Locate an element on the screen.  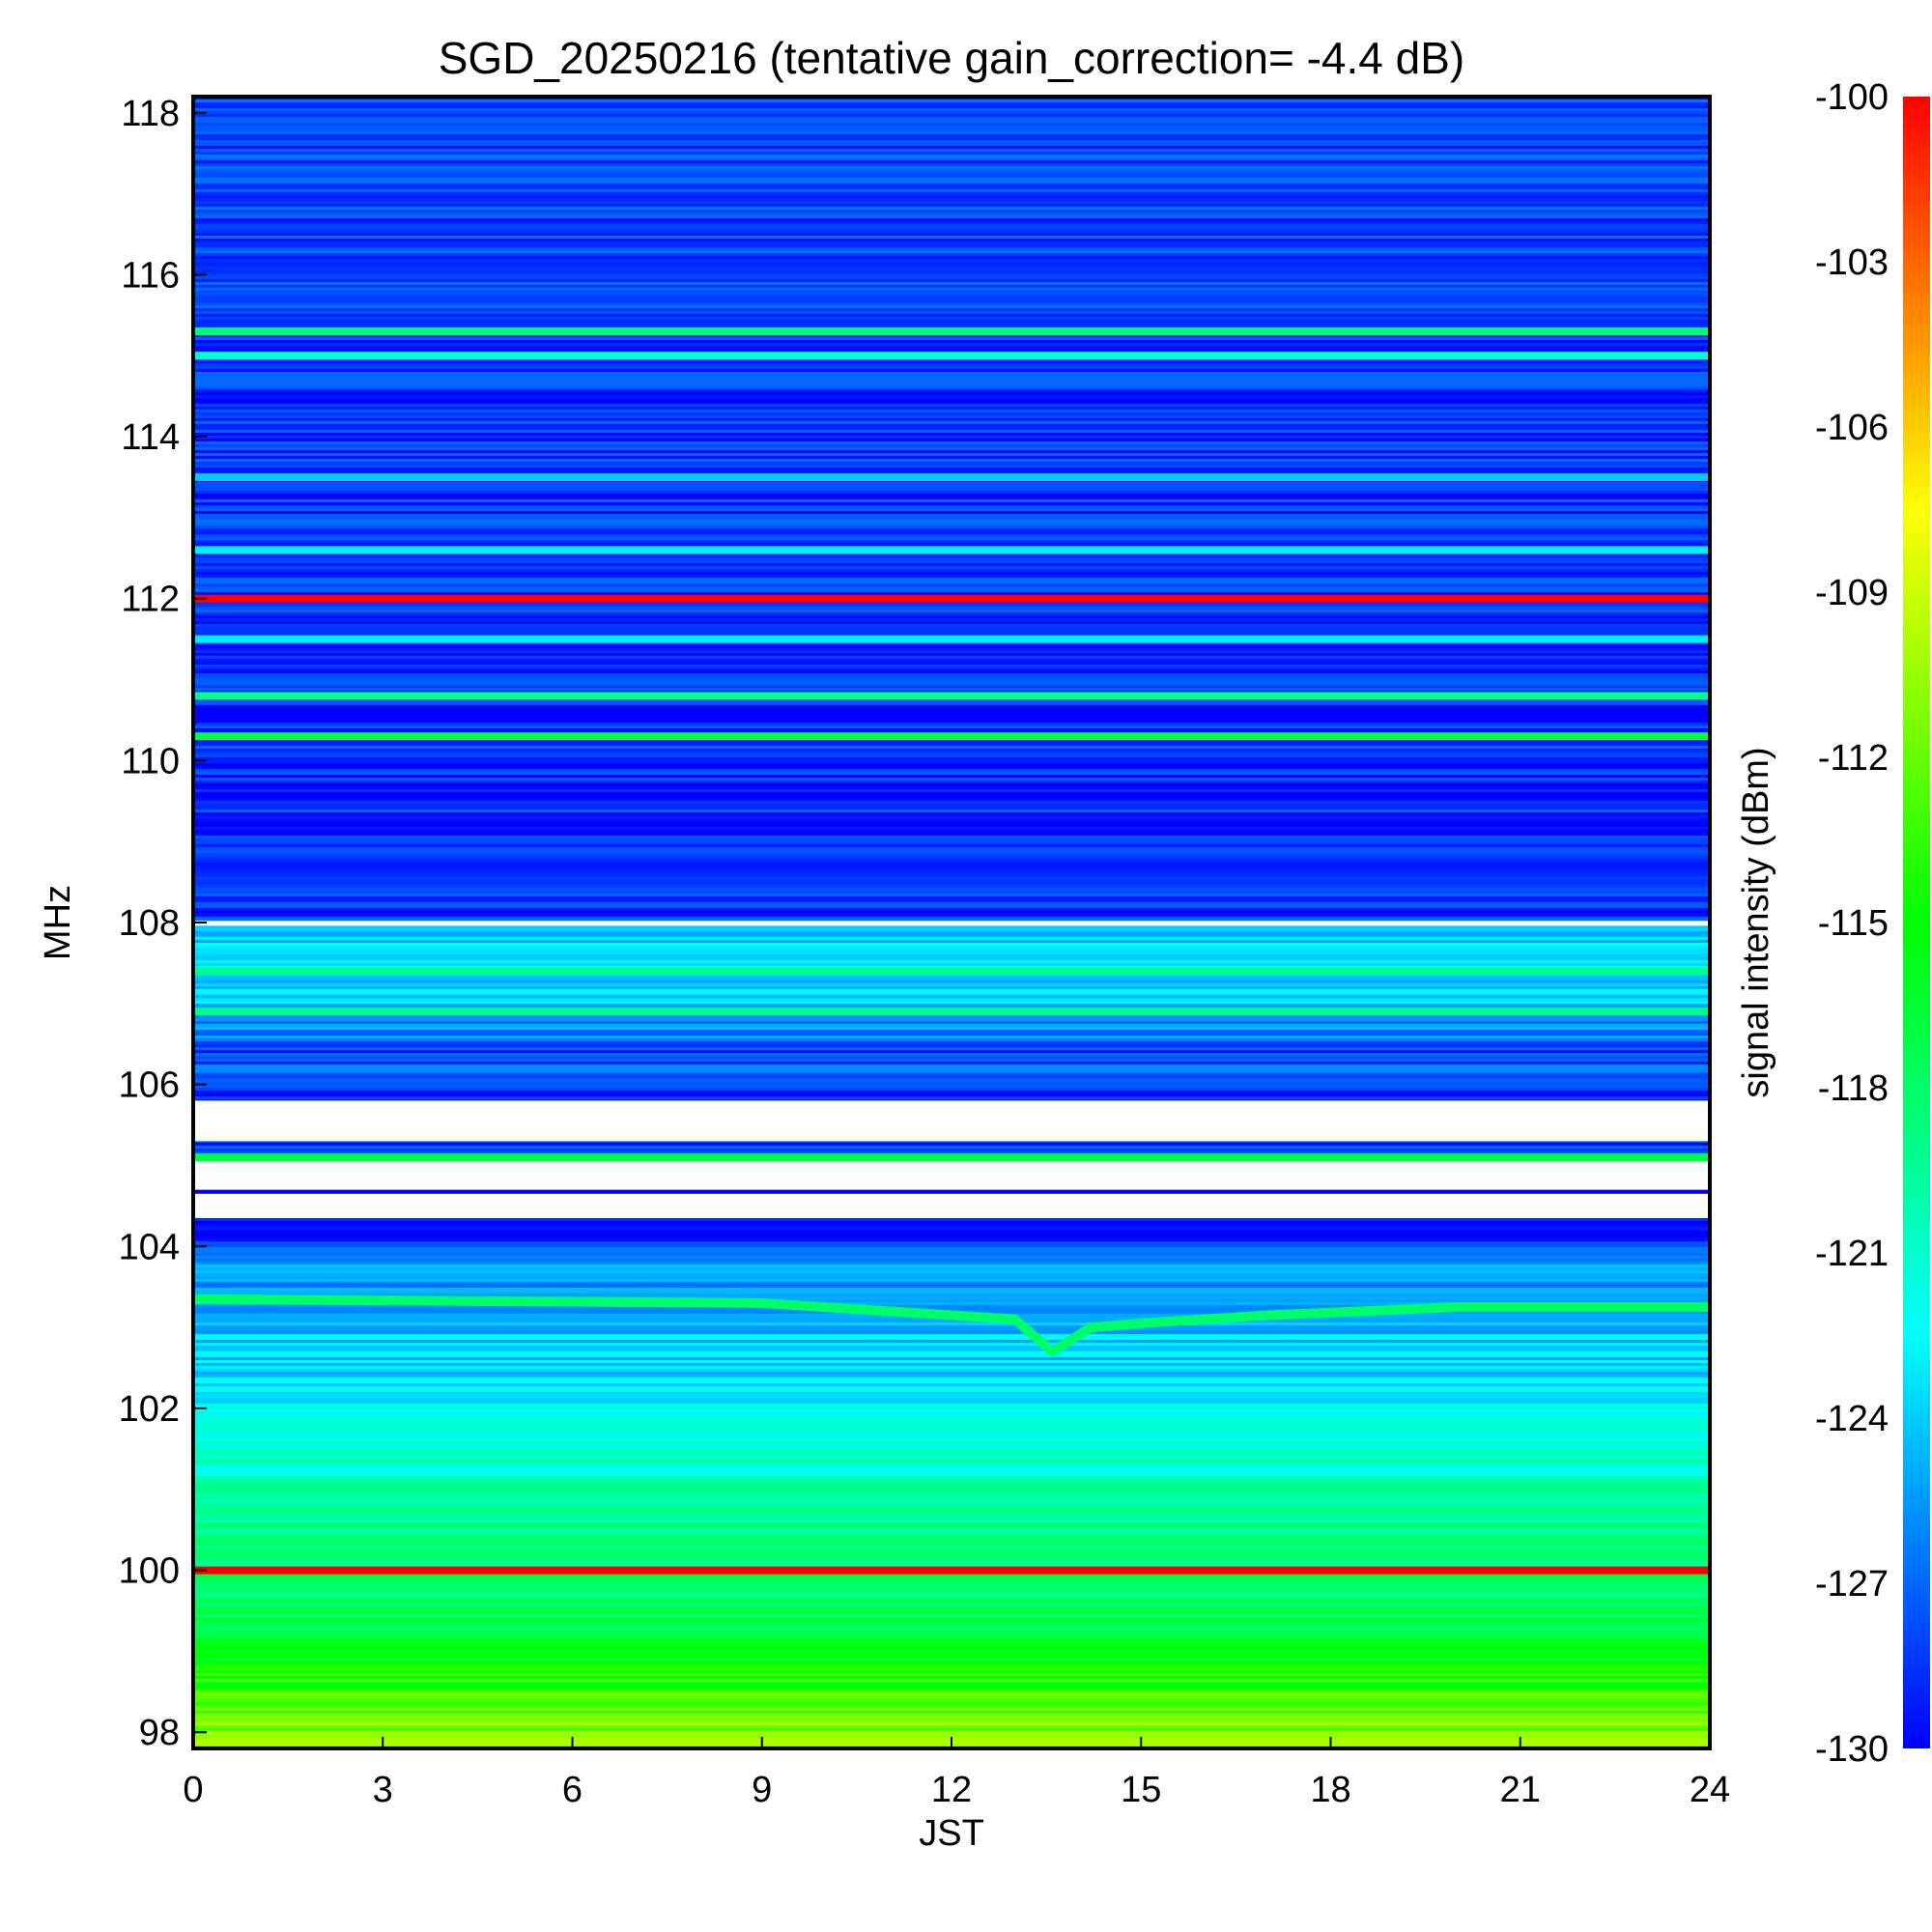
x-axis: 0 3 6 9 12 15 18 21 24 is located at coordinates (956, 1773).